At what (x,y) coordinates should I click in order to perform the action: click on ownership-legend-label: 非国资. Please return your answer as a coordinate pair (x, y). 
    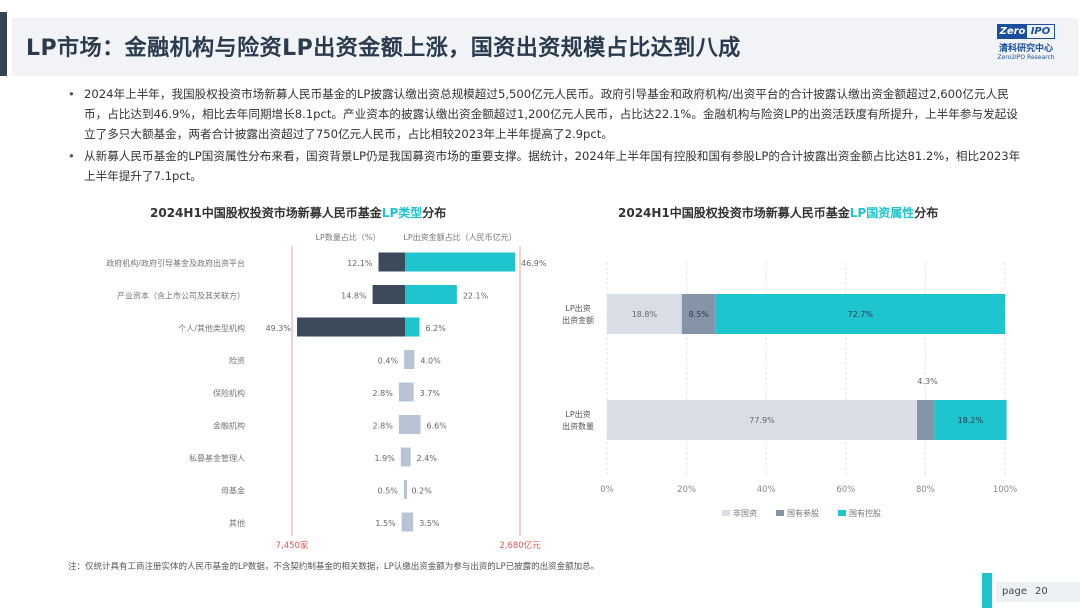
    Looking at the image, I should click on (745, 513).